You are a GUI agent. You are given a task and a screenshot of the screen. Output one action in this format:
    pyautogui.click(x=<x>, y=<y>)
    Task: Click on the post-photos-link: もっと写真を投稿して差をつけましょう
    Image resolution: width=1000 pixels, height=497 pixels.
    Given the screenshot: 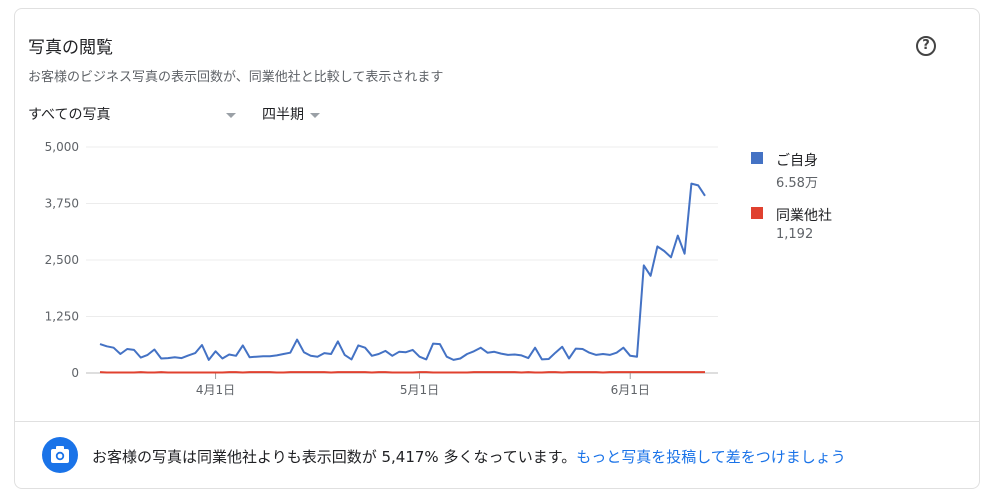 What is the action you would take?
    pyautogui.click(x=711, y=457)
    